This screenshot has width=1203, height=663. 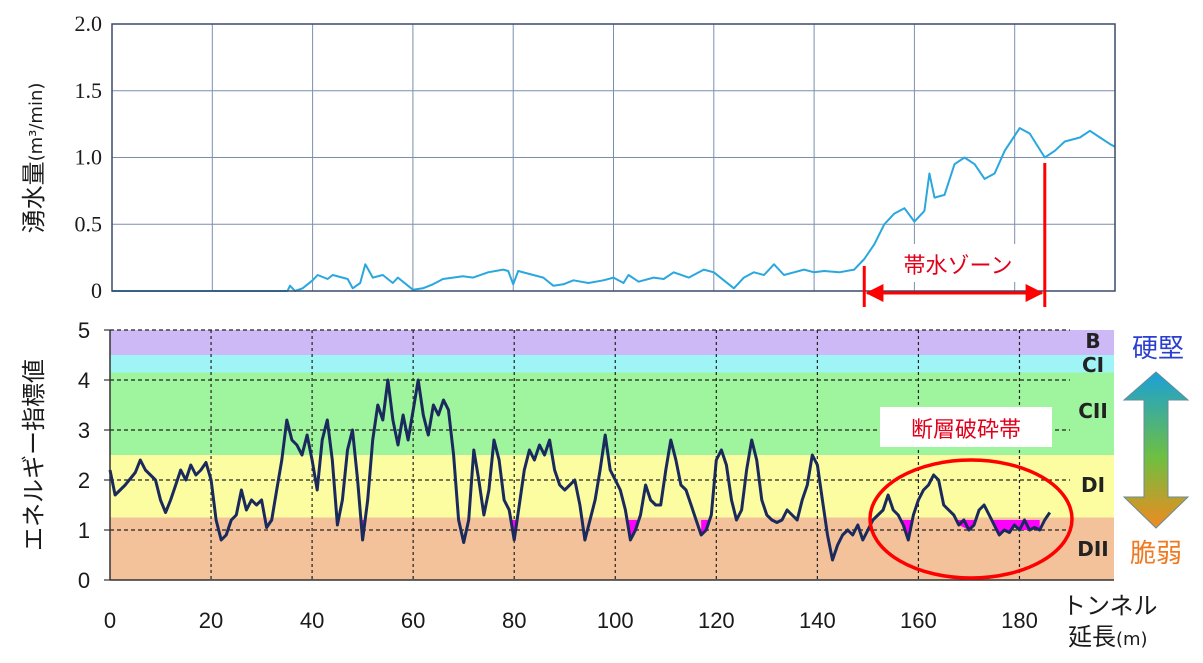 I want to click on bottom-yaxis-label: エネルギー指標値, so click(x=34, y=455).